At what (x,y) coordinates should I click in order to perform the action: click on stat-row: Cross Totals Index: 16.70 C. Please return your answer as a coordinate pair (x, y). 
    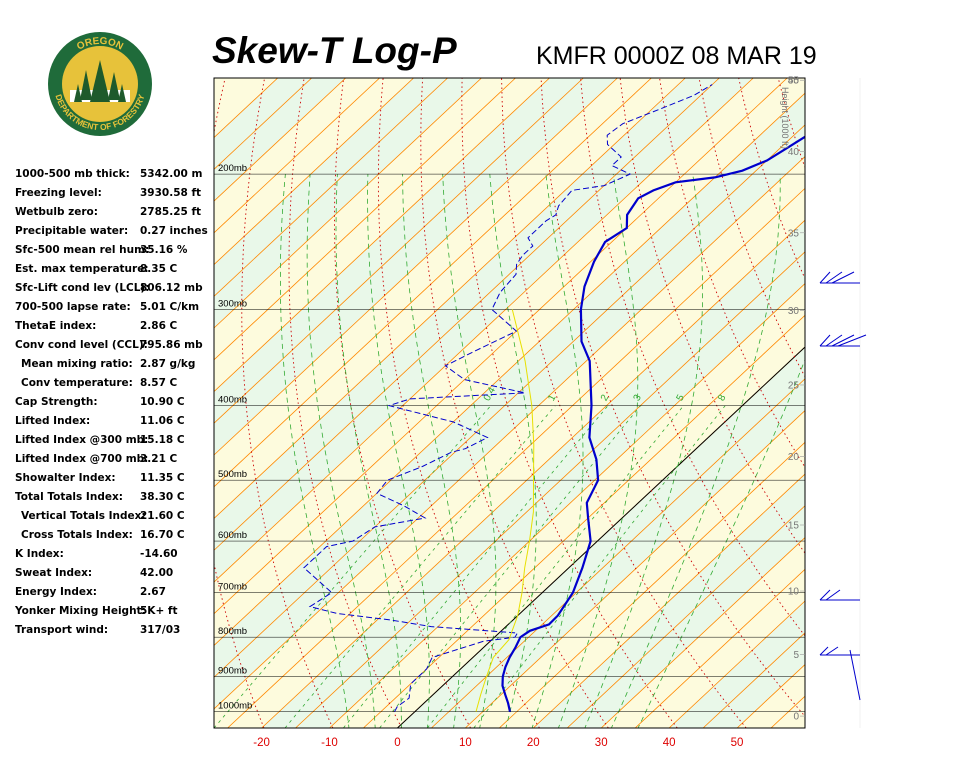
    Looking at the image, I should click on (115, 538).